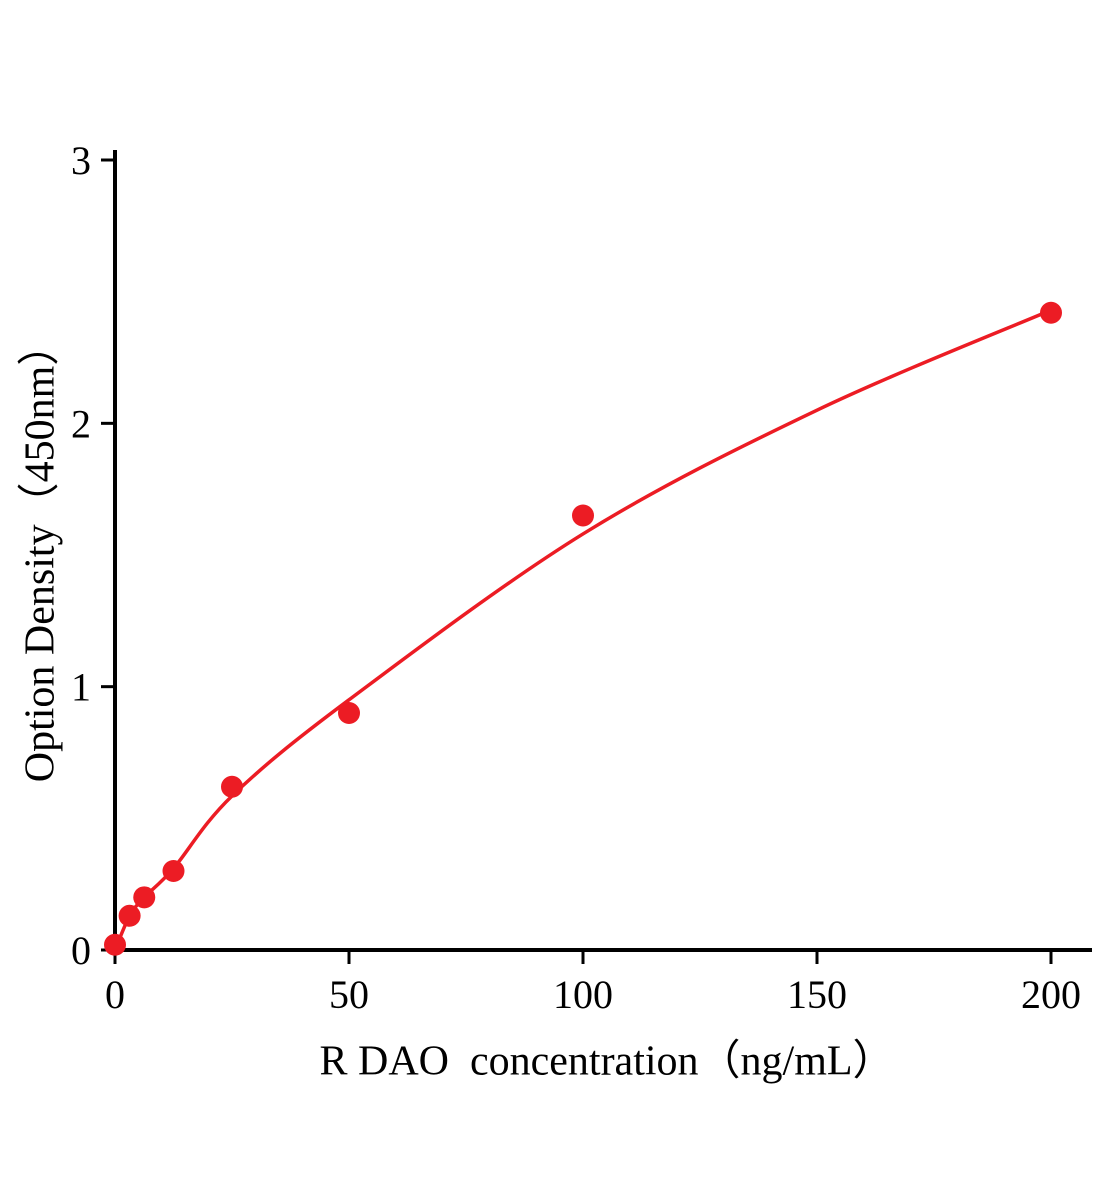 Image resolution: width=1104 pixels, height=1200 pixels. Describe the element at coordinates (115, 994) in the screenshot. I see `x-tick-label: 0` at that location.